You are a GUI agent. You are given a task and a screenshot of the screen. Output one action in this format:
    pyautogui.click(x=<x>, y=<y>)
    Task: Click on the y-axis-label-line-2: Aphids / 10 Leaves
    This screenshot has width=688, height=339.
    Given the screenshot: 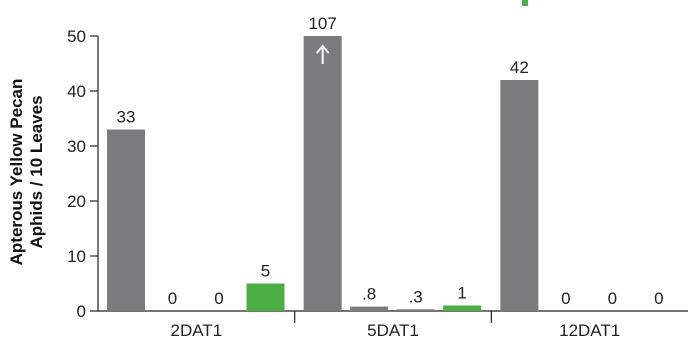 What is the action you would take?
    pyautogui.click(x=36, y=171)
    